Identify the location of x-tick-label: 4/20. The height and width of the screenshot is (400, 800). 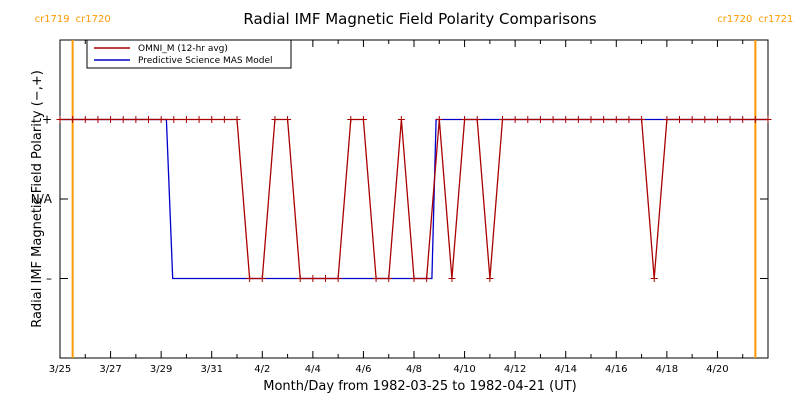
(717, 369).